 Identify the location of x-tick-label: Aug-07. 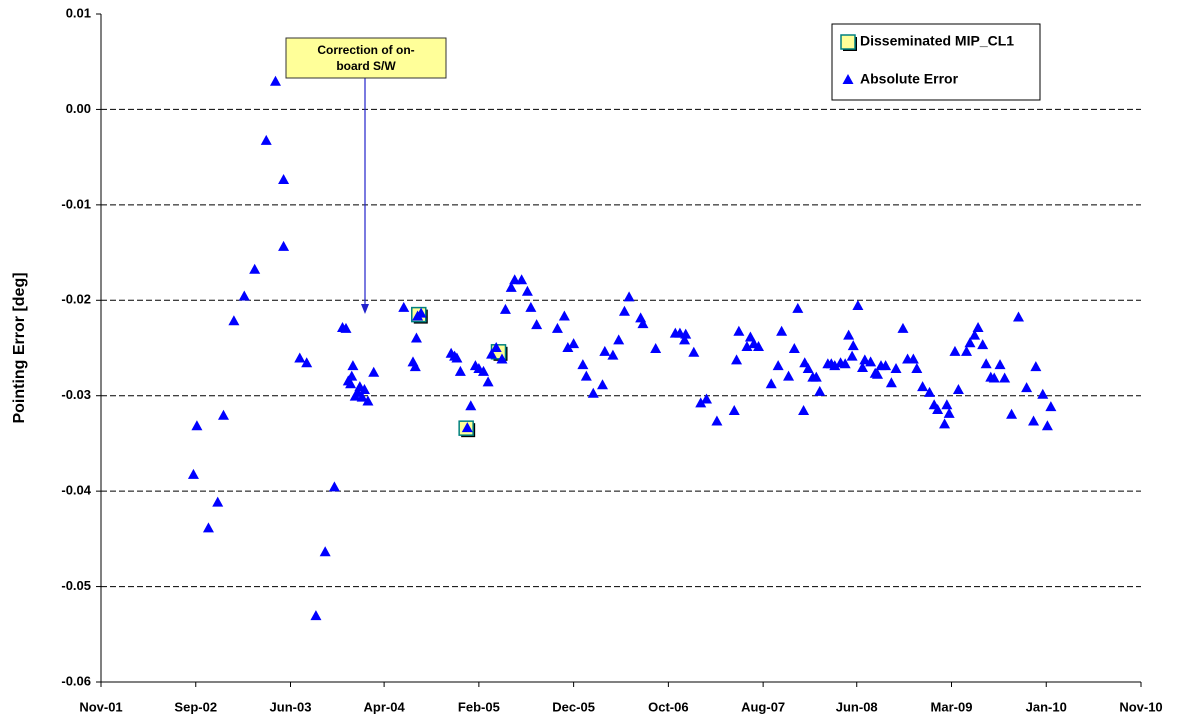
(763, 706).